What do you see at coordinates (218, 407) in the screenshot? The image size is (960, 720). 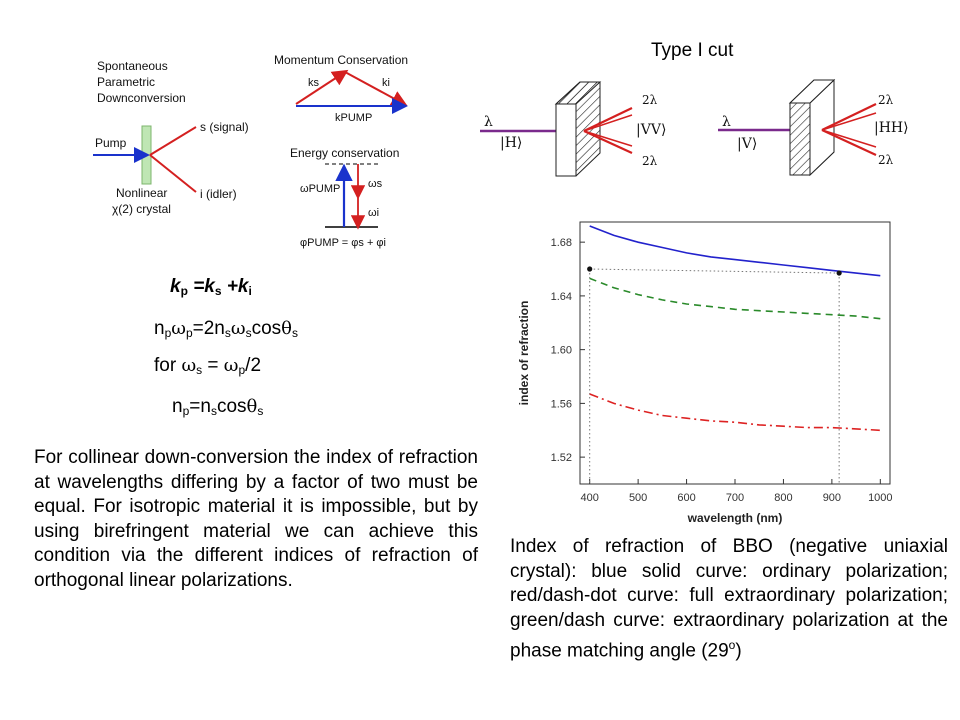 I see `equation-index: np=nscosθs` at bounding box center [218, 407].